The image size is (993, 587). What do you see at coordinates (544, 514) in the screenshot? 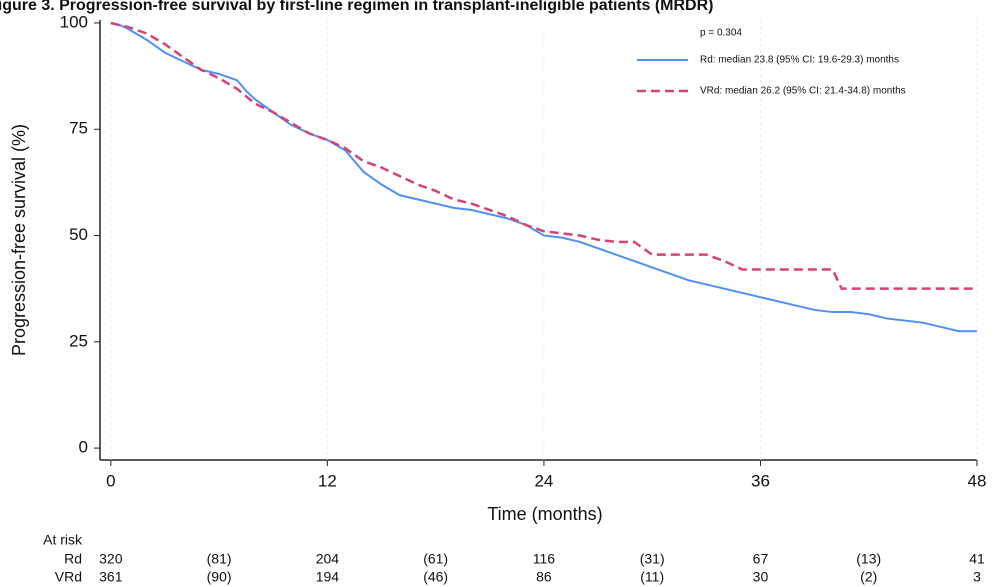
I see `x-axis-label: Time (months)` at bounding box center [544, 514].